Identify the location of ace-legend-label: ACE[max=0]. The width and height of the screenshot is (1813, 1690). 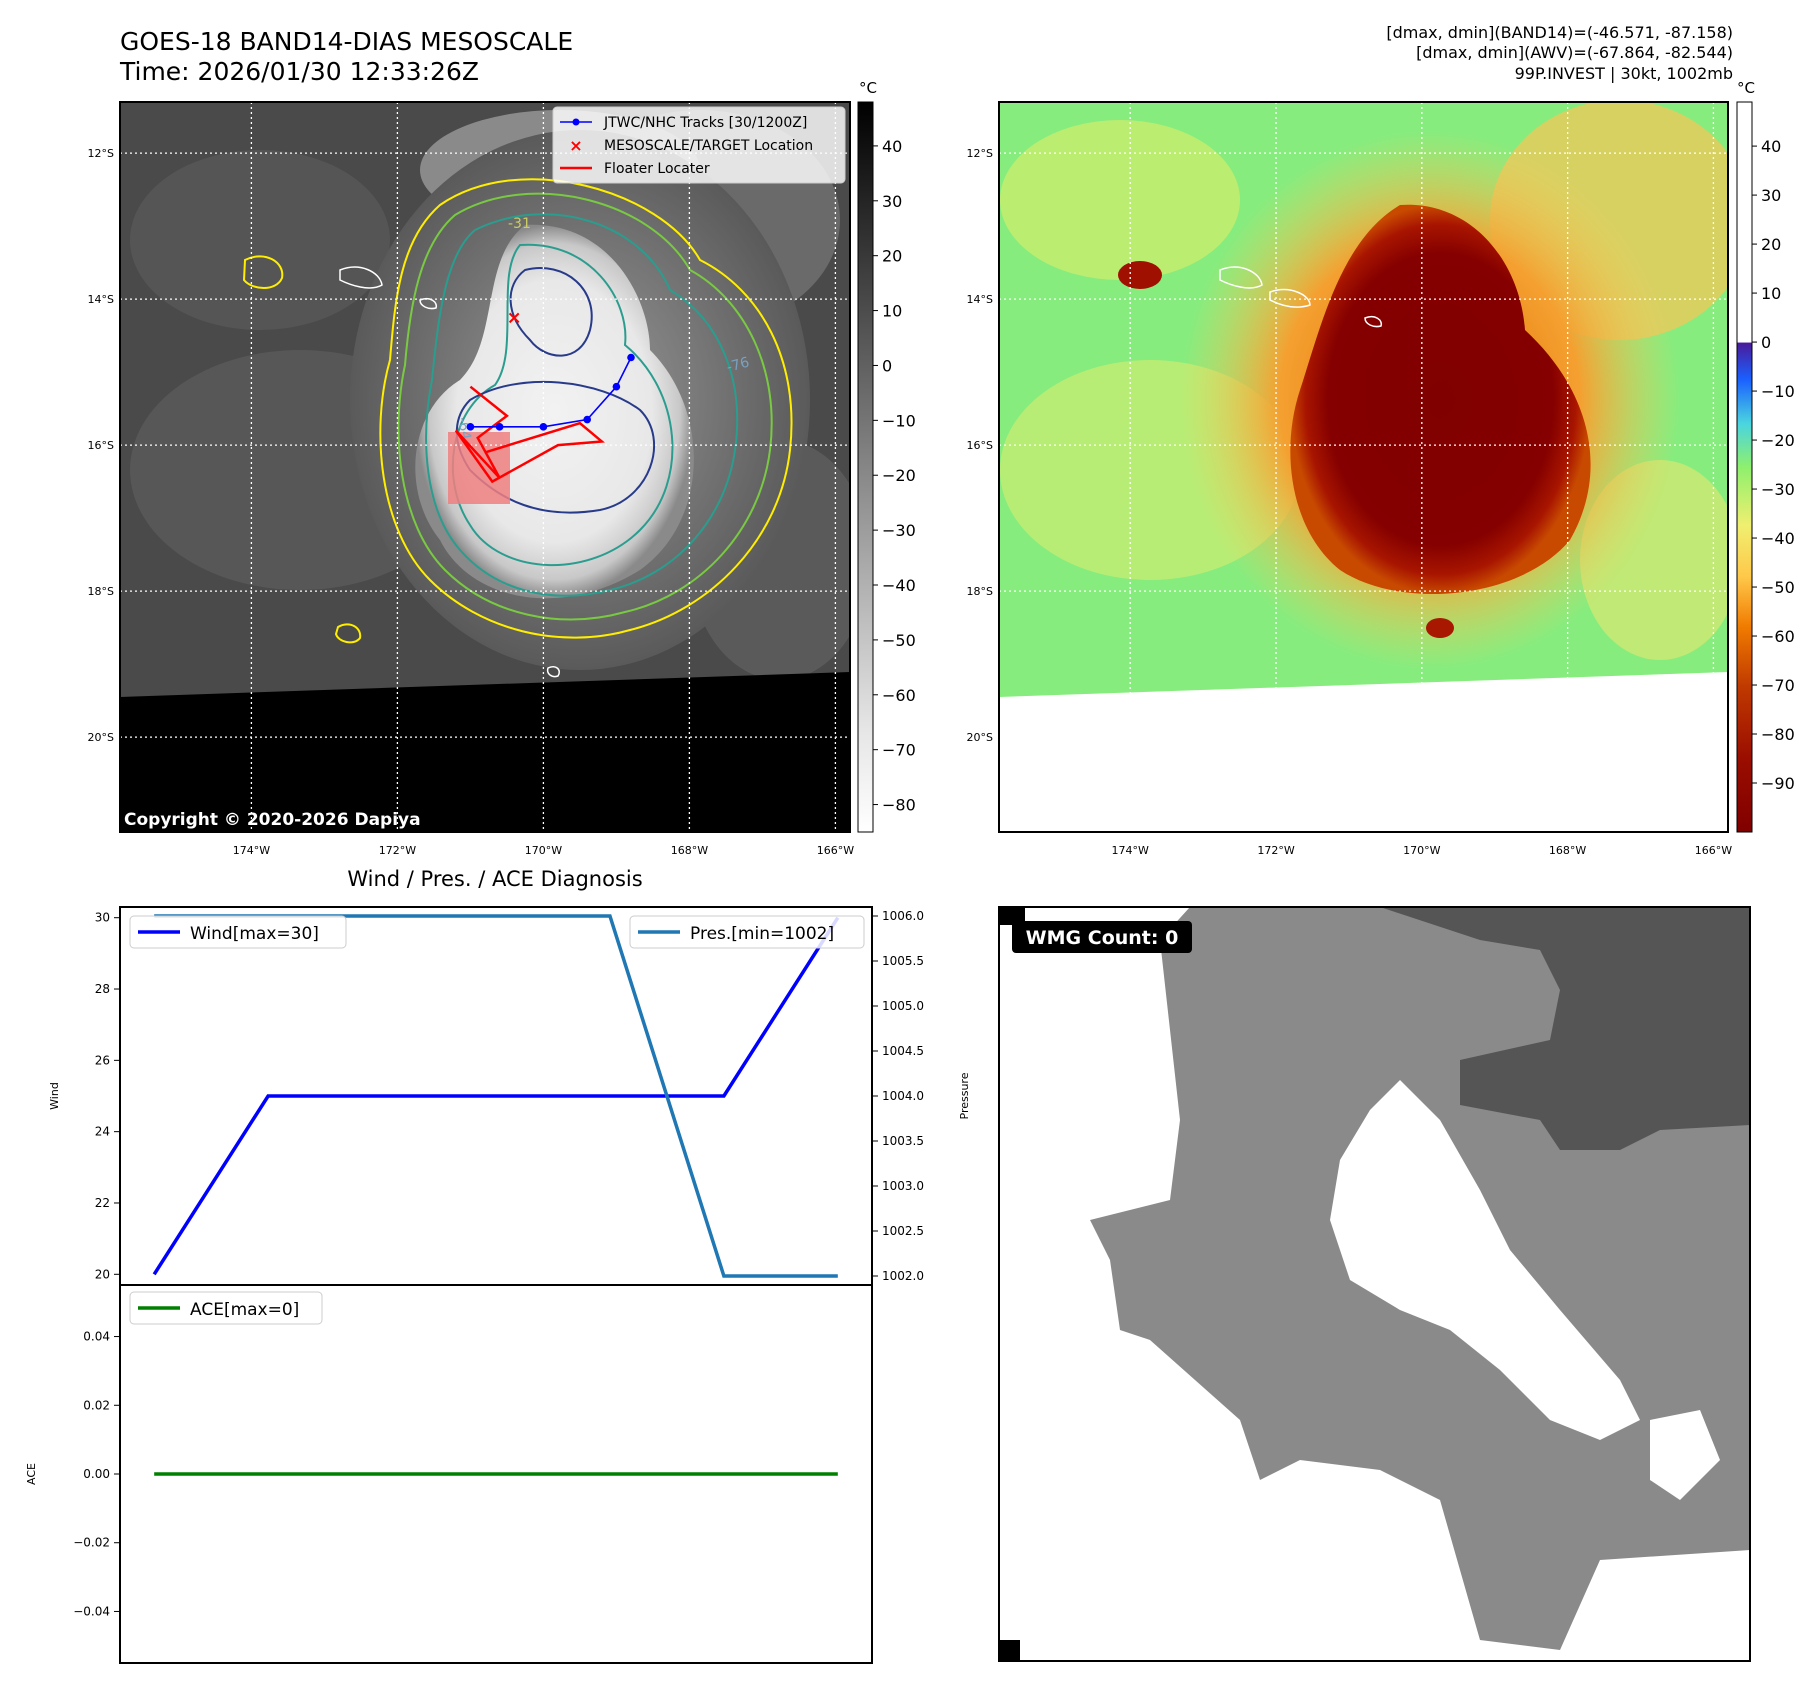
(244, 1310).